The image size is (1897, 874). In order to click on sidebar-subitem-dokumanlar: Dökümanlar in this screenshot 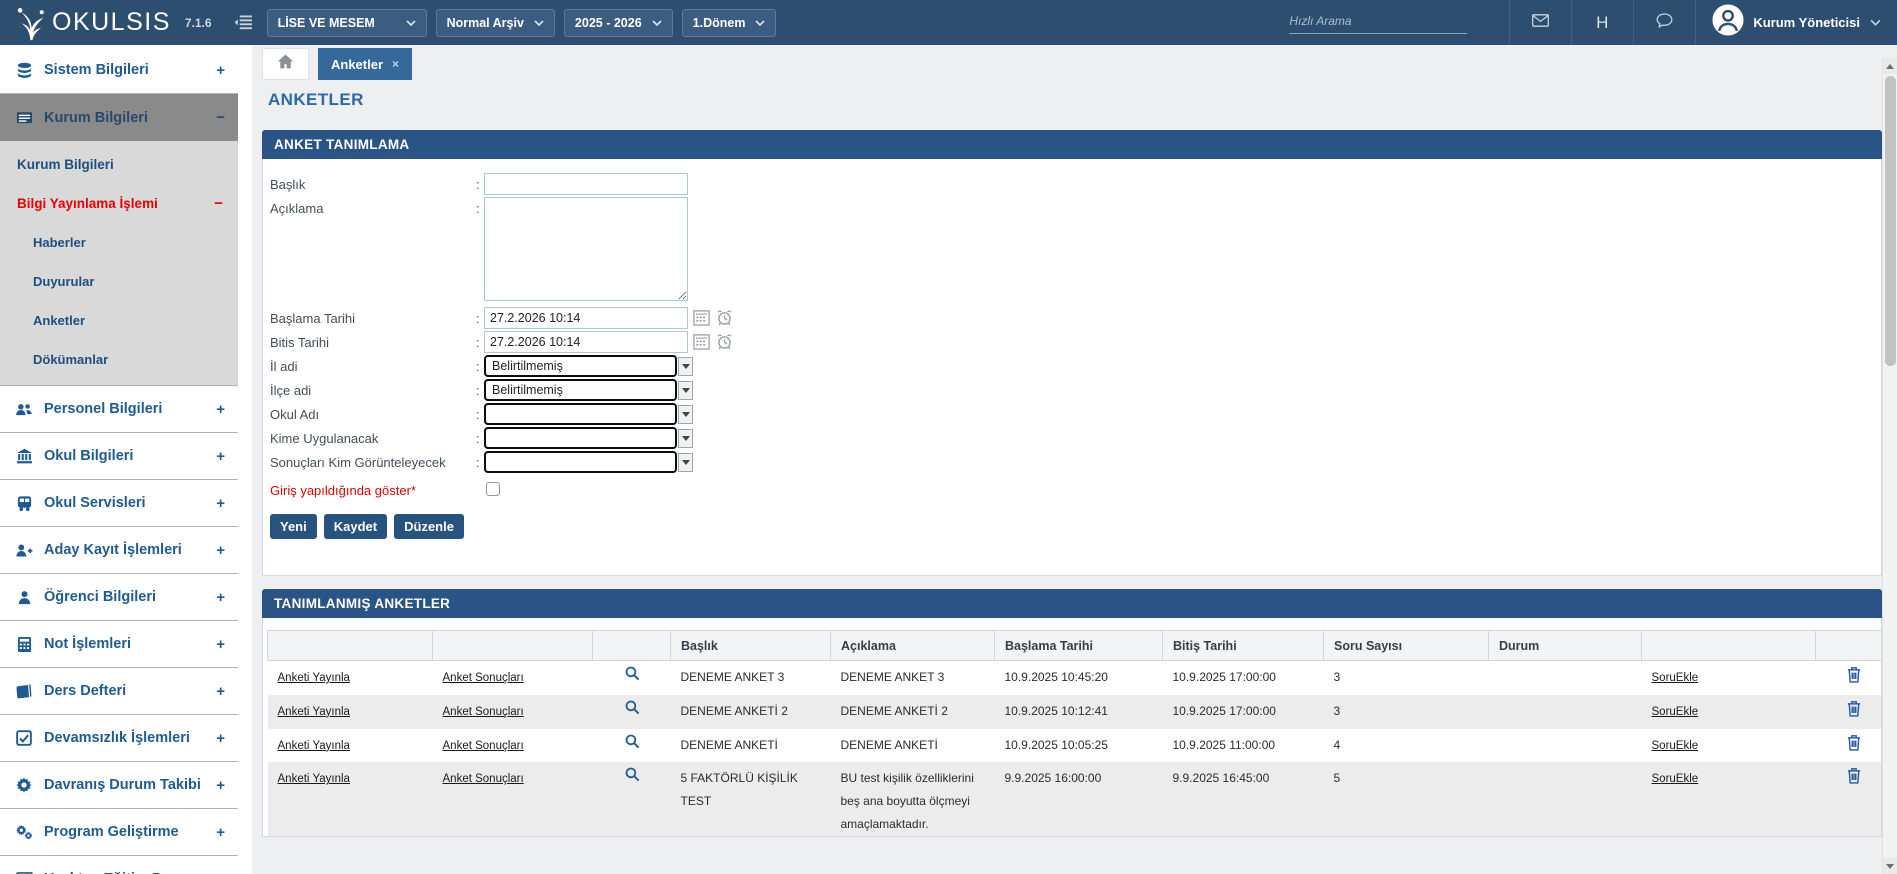, I will do `click(119, 359)`.